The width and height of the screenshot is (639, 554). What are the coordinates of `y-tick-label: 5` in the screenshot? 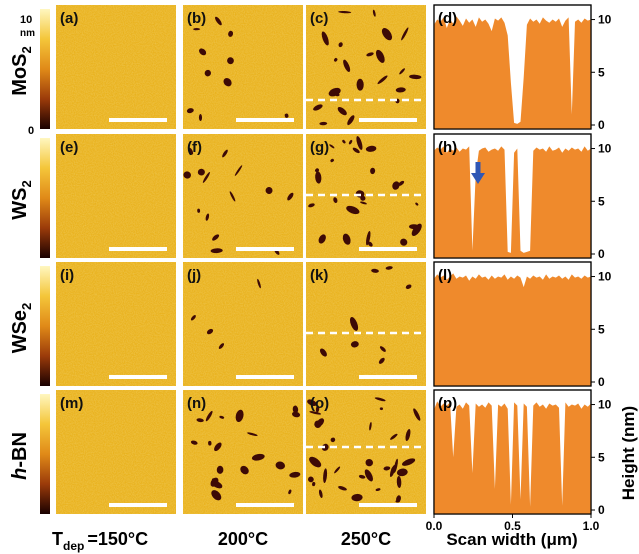 It's located at (601, 72).